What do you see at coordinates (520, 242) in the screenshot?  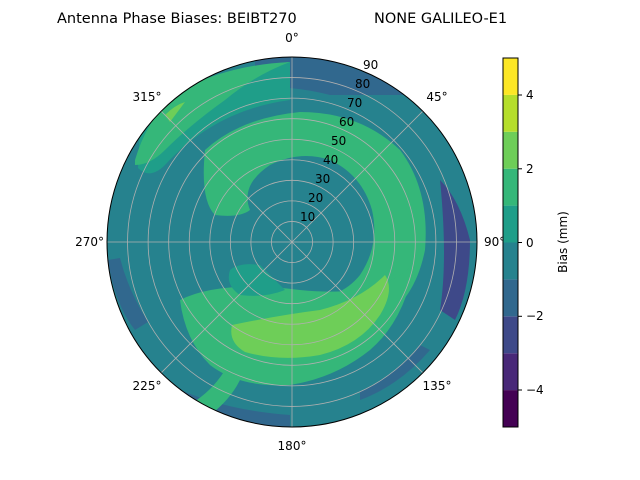 I see `colorbar-ticks` at bounding box center [520, 242].